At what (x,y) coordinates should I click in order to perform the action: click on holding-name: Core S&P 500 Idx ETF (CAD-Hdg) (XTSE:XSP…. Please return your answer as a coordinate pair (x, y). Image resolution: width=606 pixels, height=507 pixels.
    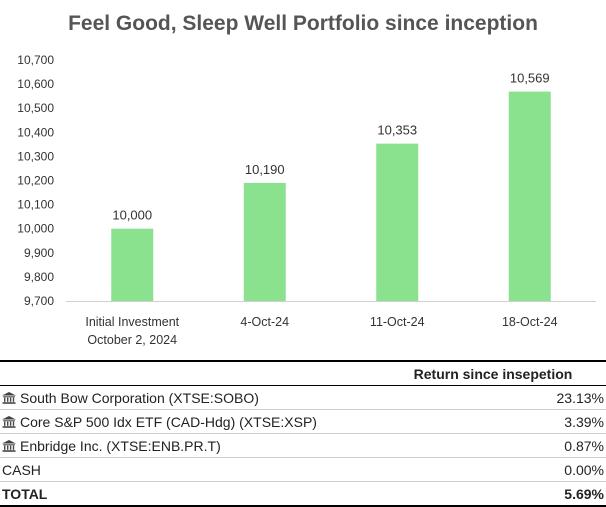
    Looking at the image, I should click on (168, 421).